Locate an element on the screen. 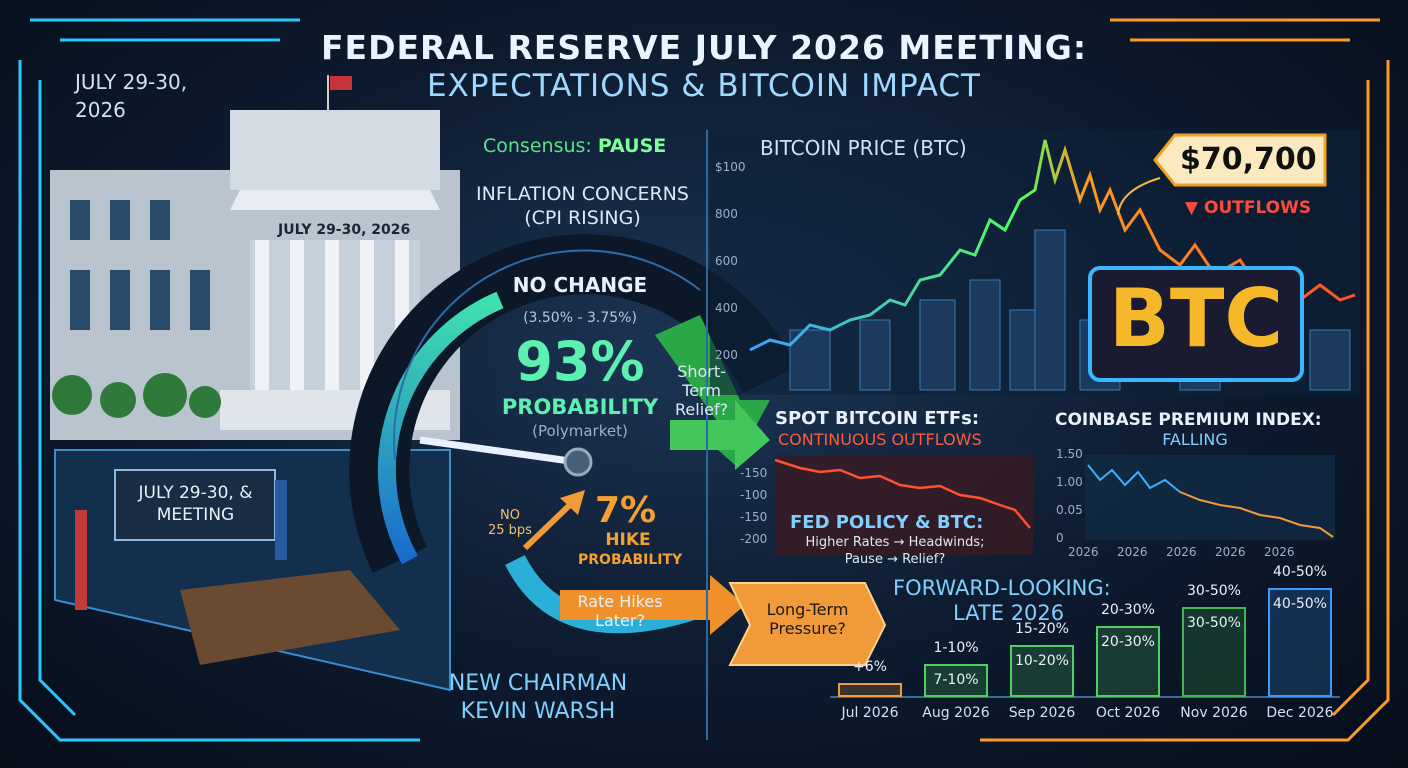 The image size is (1408, 768). y-tick-label: 1.00 is located at coordinates (1069, 482).